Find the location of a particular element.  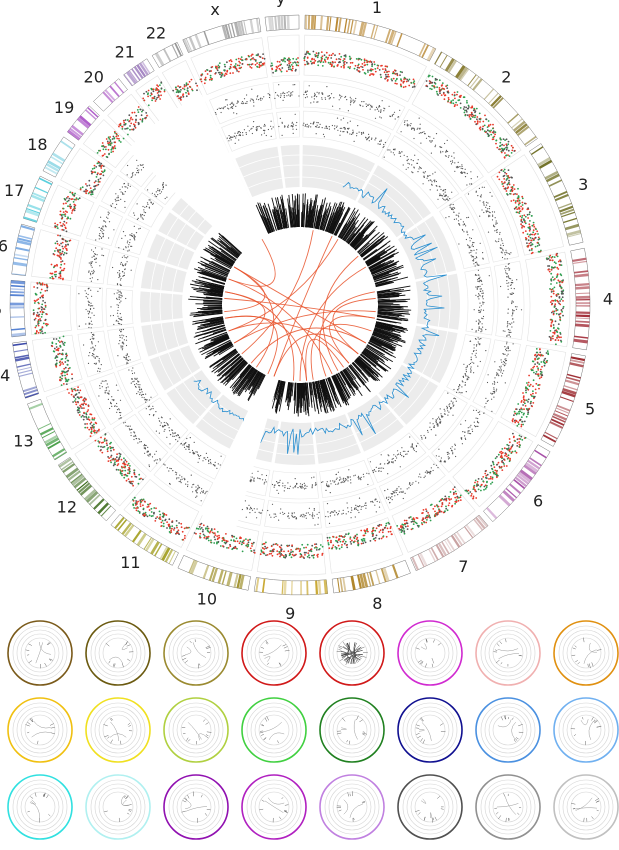

density-gridline is located at coordinates (336, 163).